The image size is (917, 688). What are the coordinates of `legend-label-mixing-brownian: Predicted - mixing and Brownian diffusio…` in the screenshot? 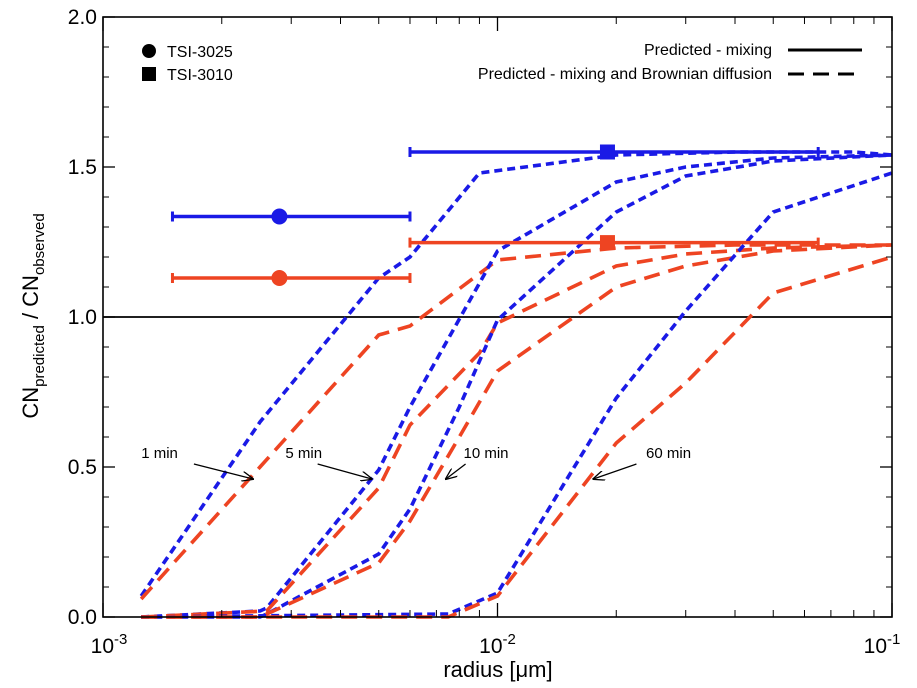 It's located at (625, 74).